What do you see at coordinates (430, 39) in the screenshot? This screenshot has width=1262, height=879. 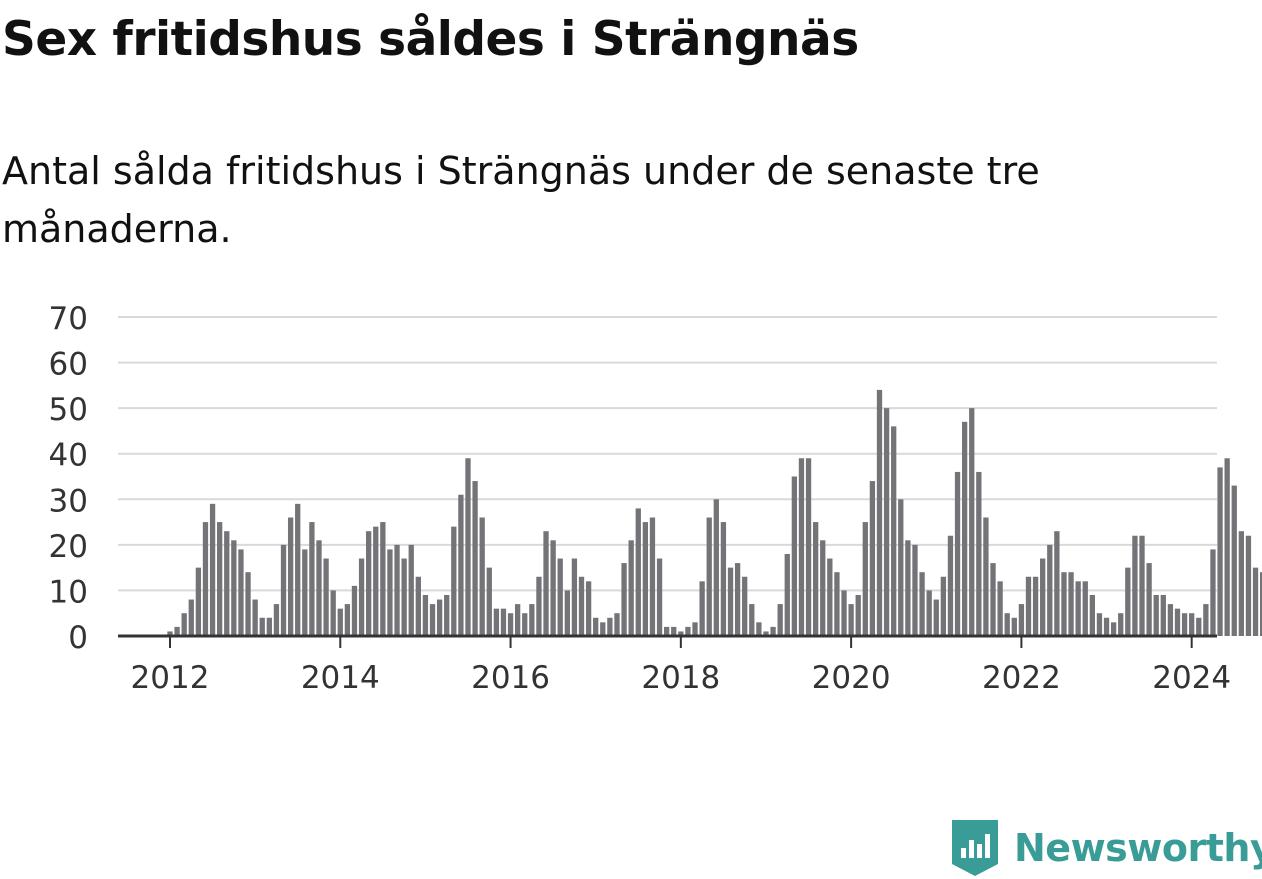 I see `chart-title: Sex fritidshus såldes i Strängnäs` at bounding box center [430, 39].